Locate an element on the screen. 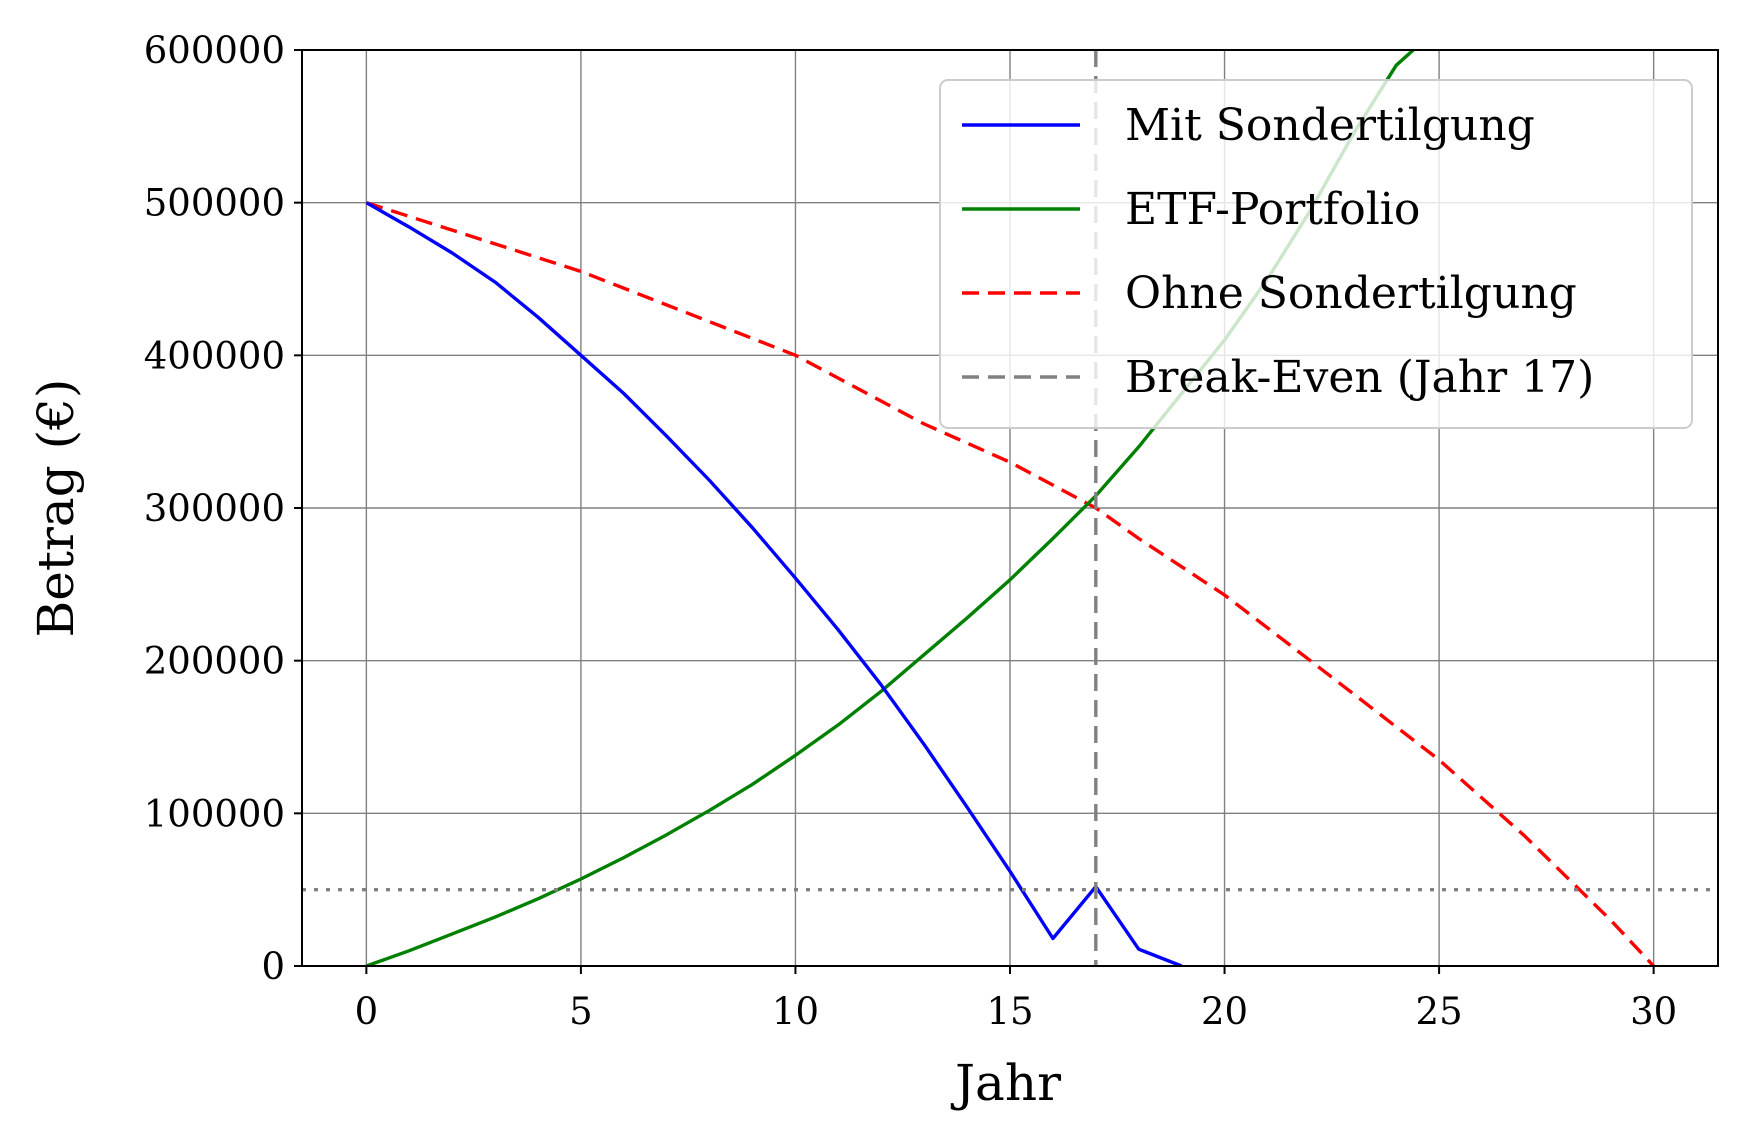 This screenshot has height=1143, width=1742. legend-box is located at coordinates (1316, 254).